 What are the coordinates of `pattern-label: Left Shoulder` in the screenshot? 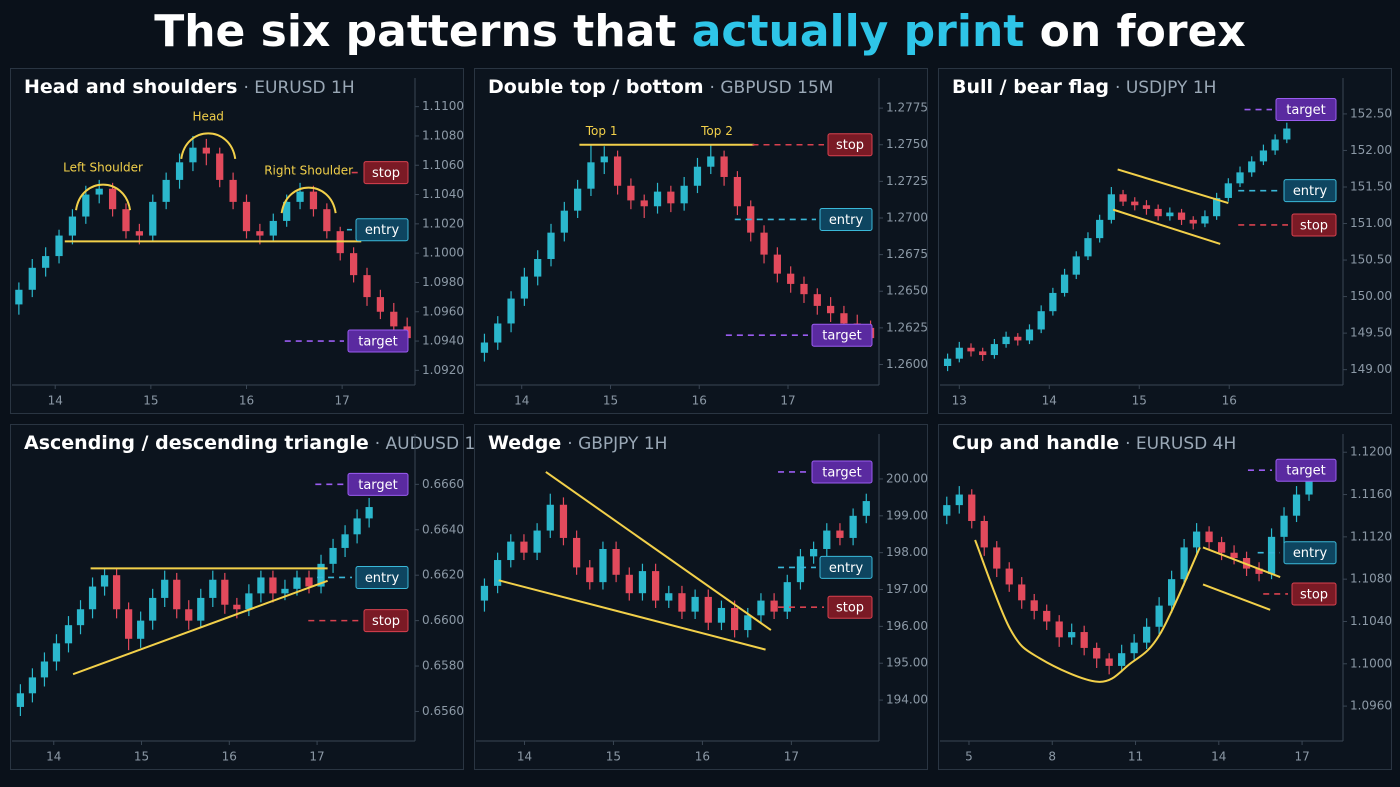 It's located at (103, 168).